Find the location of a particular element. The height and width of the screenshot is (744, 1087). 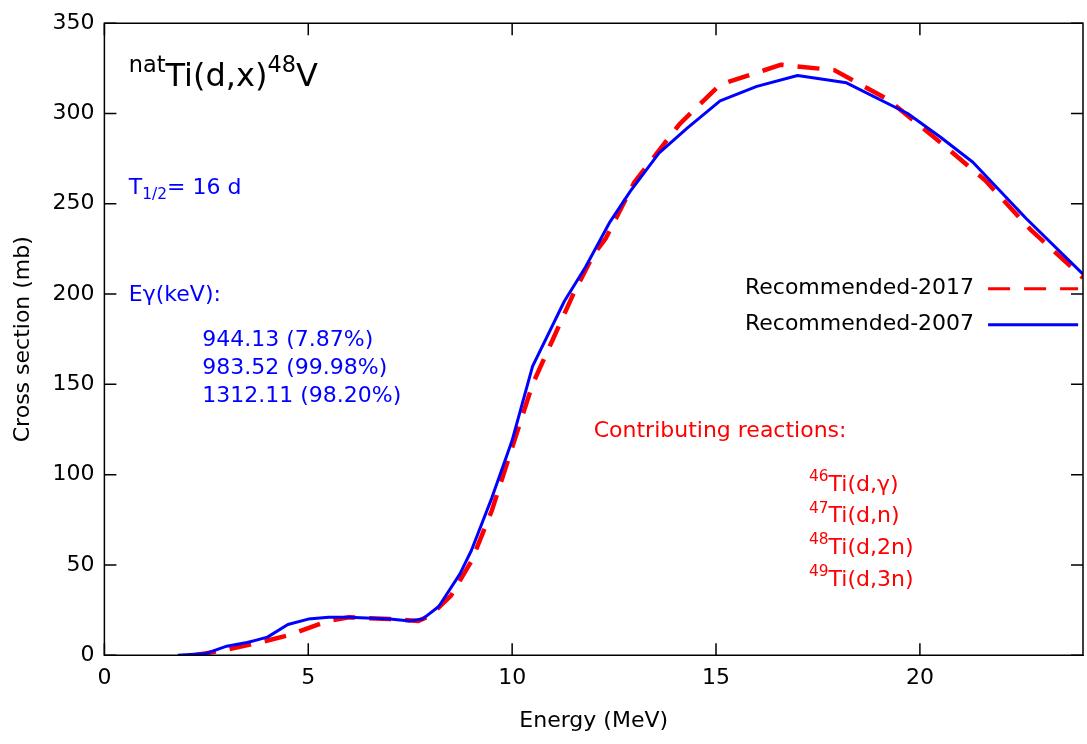

x-tick-label: 5 is located at coordinates (308, 677).